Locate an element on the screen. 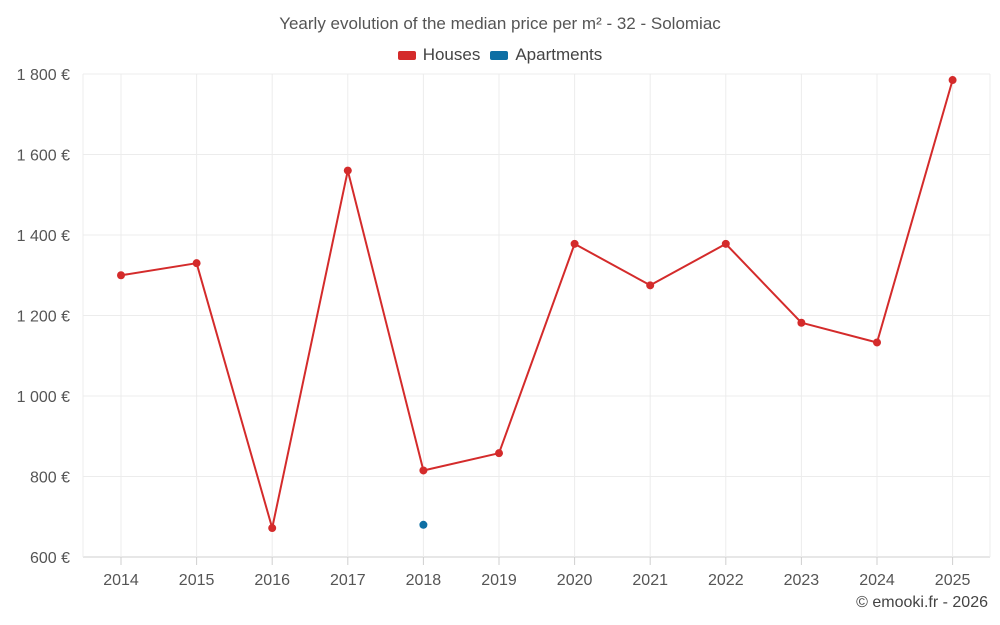 The height and width of the screenshot is (625, 1000). y-tick-label: 1 000 € is located at coordinates (43, 397).